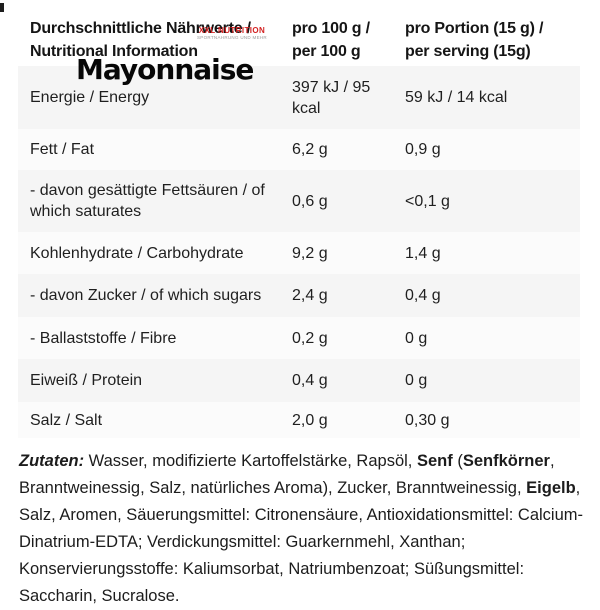 This screenshot has height=610, width=600. I want to click on ingredients-segment: (, so click(457, 460).